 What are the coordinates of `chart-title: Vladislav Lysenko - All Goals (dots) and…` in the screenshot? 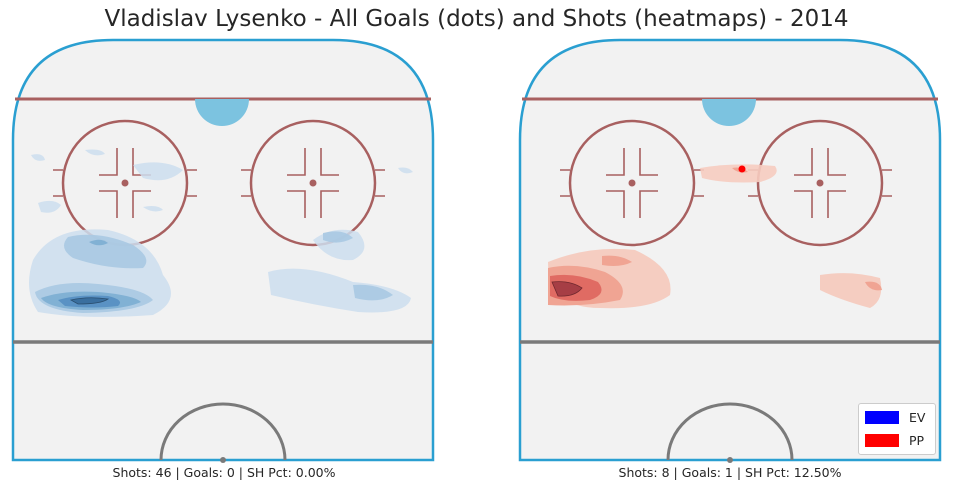 It's located at (476, 19).